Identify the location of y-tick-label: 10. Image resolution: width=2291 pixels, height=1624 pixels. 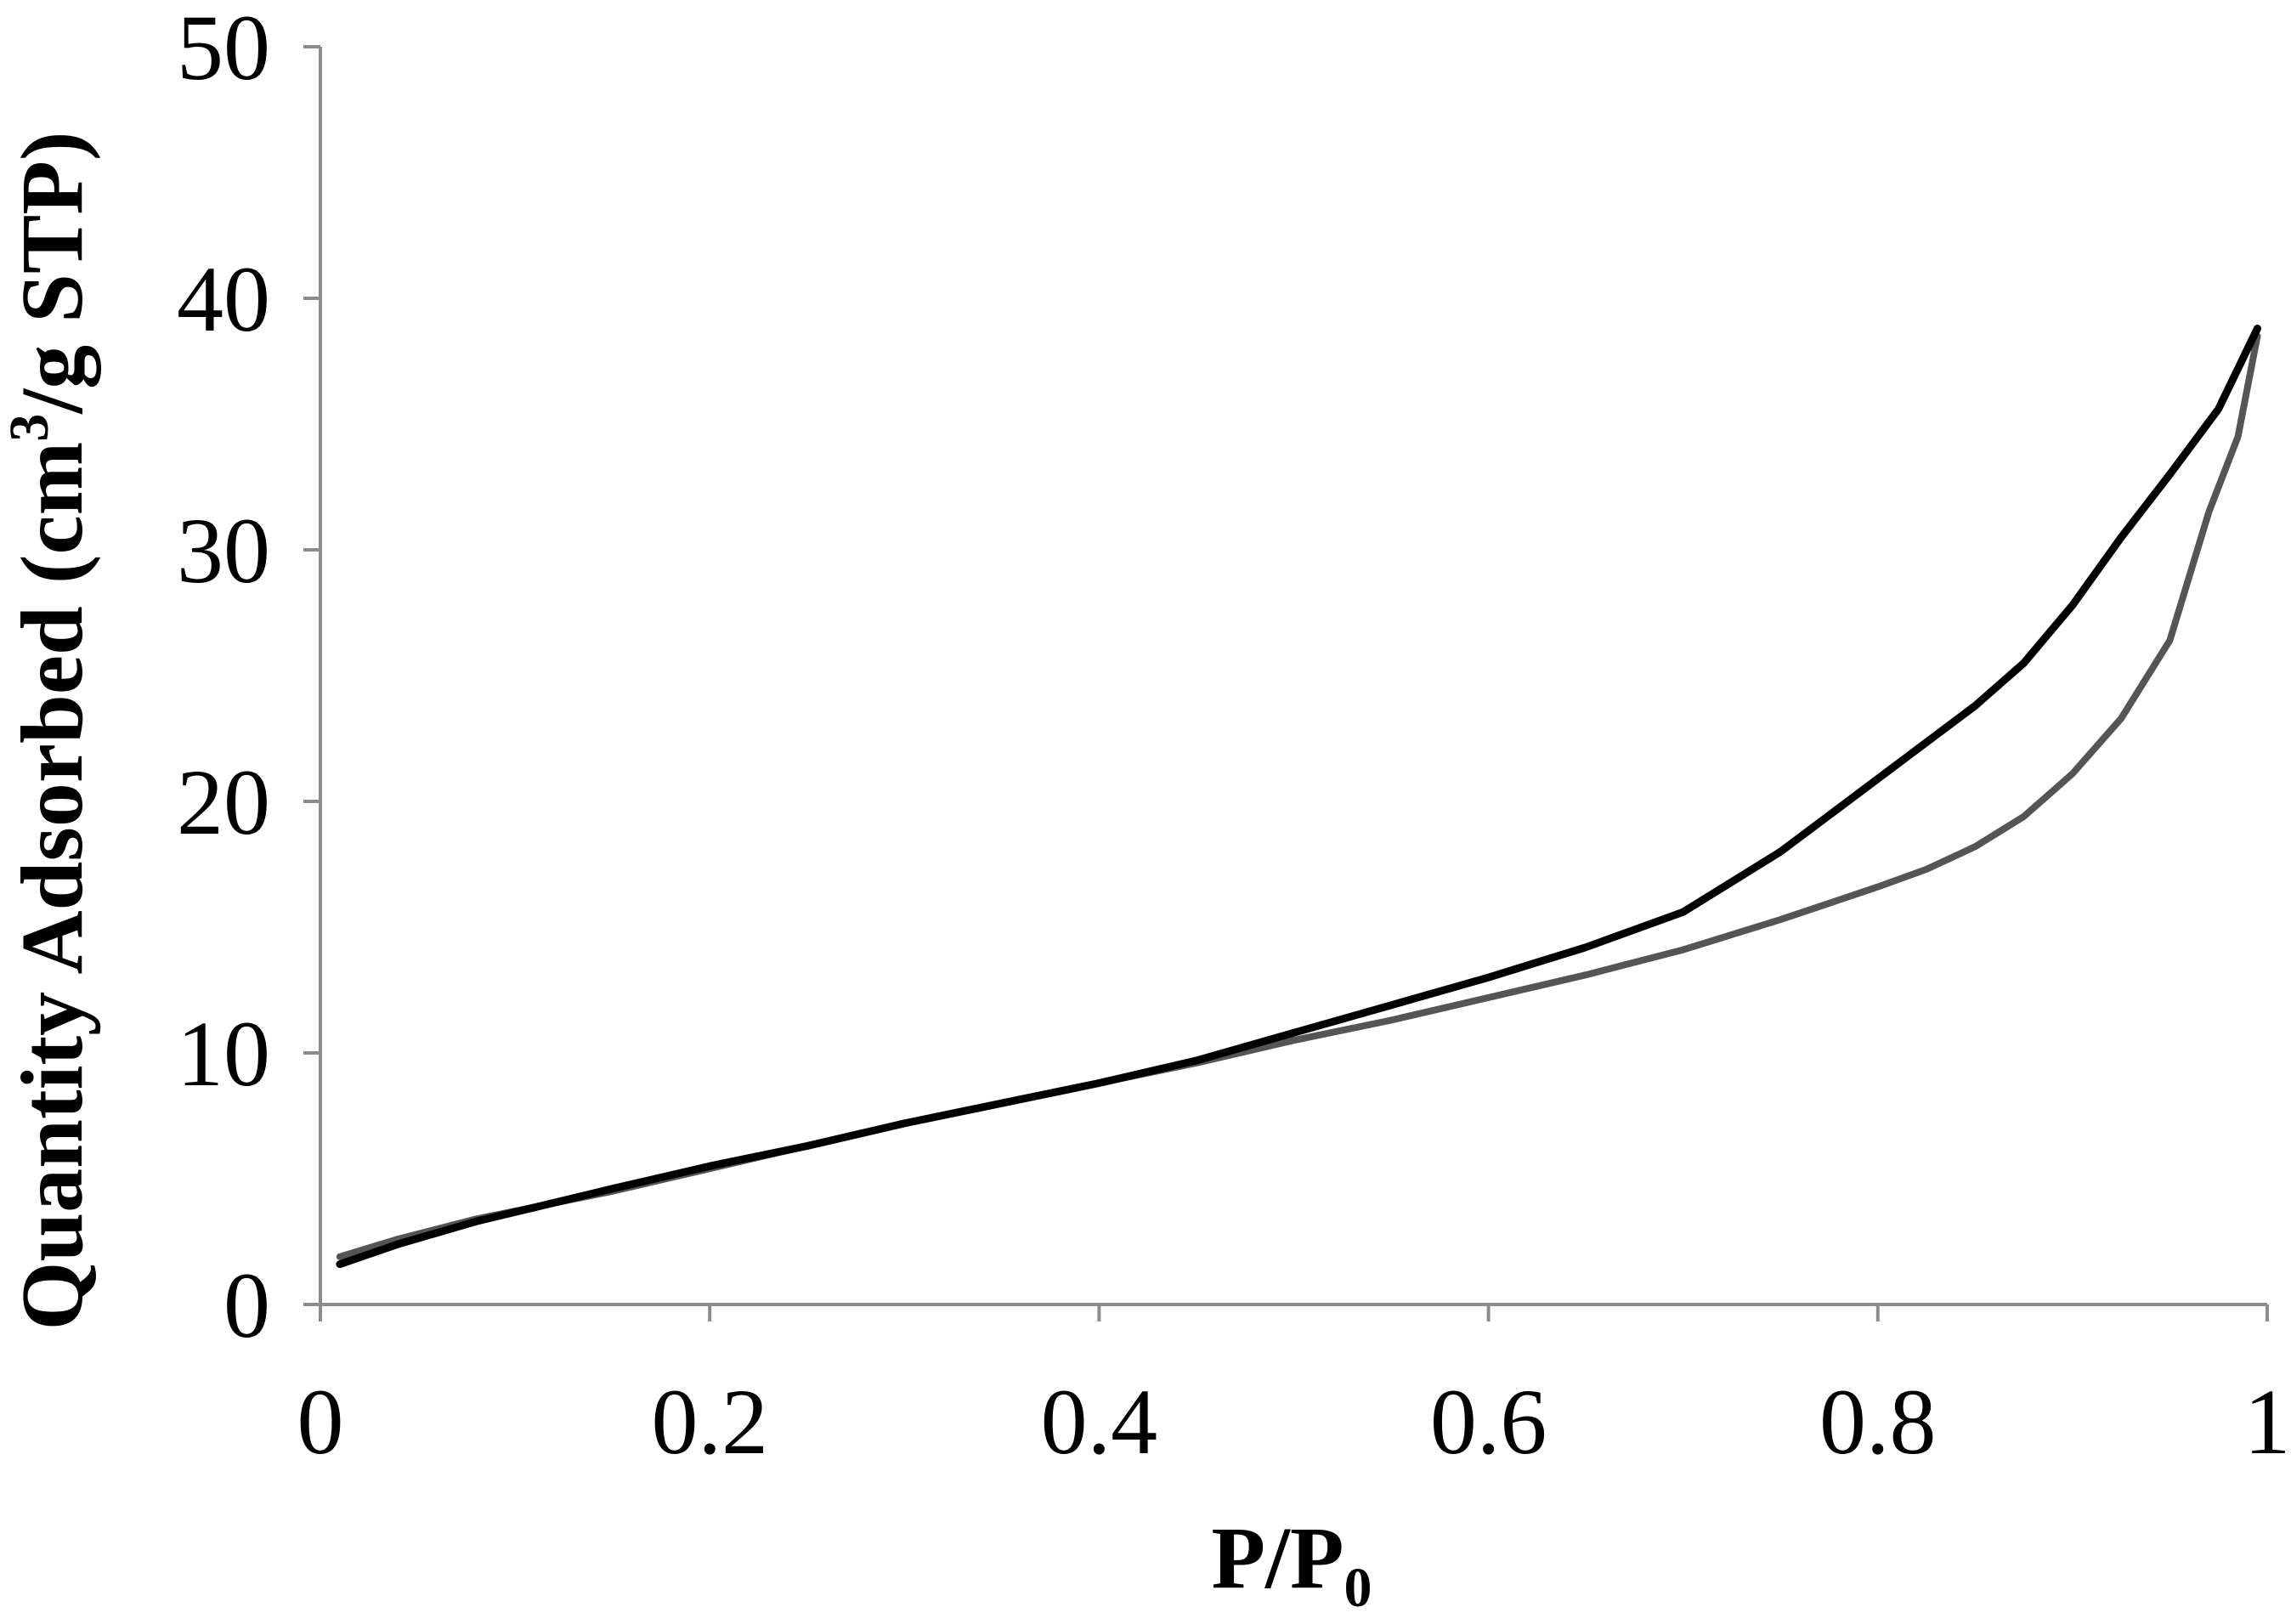
(223, 1054).